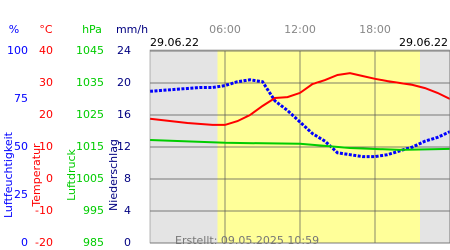 Image resolution: width=450 pixels, height=250 pixels. Describe the element at coordinates (124, 50) in the screenshot. I see `y-tick-label: 24` at that location.